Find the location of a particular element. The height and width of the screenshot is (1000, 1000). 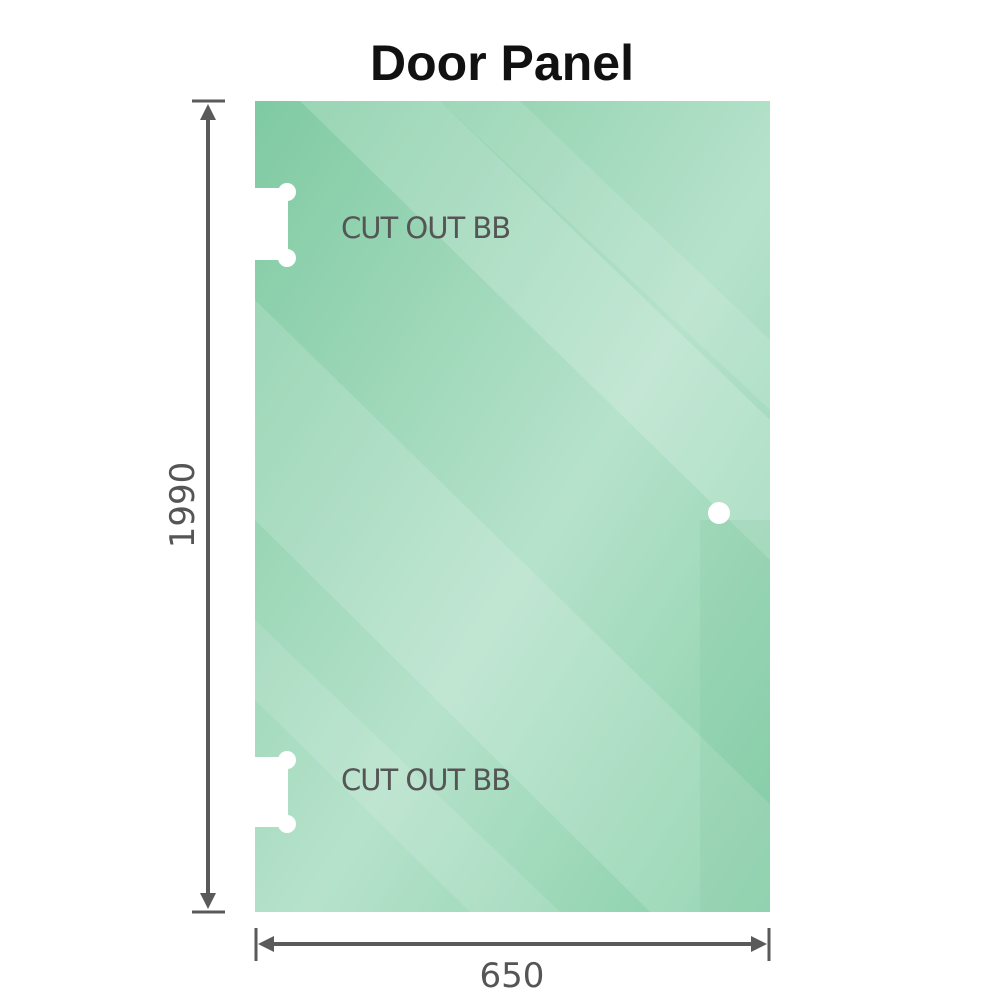

handle-hole is located at coordinates (719, 513).